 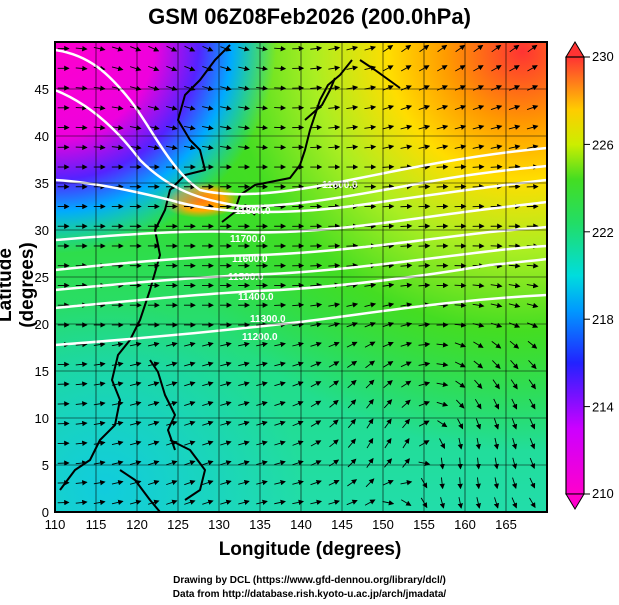 I want to click on page-title: GSM 06Z08Feb2026 (200.0hPa), so click(x=309, y=16).